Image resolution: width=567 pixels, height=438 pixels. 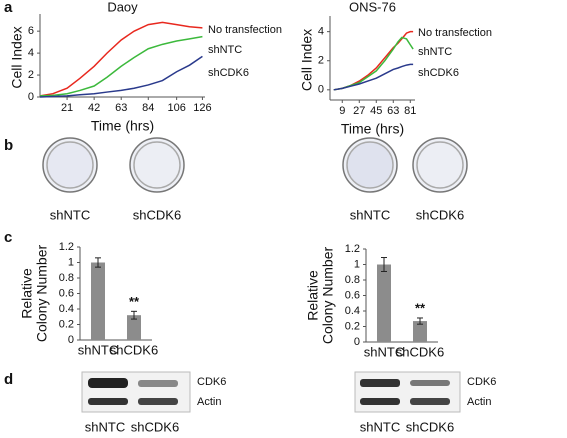 What do you see at coordinates (148, 108) in the screenshot?
I see `x-tick-label: 84` at bounding box center [148, 108].